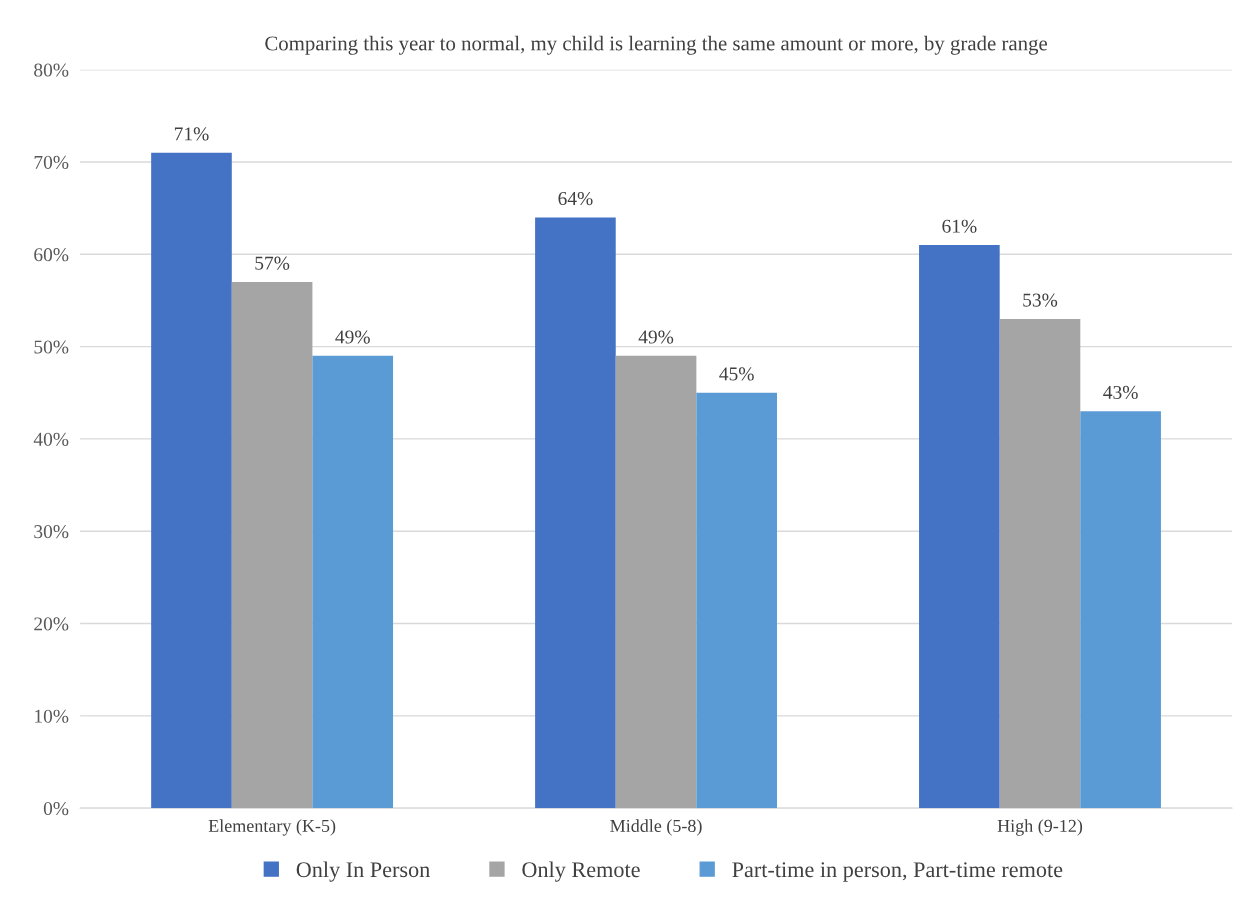  What do you see at coordinates (897, 872) in the screenshot?
I see `legend-label: Part-time in person, Part-time remote` at bounding box center [897, 872].